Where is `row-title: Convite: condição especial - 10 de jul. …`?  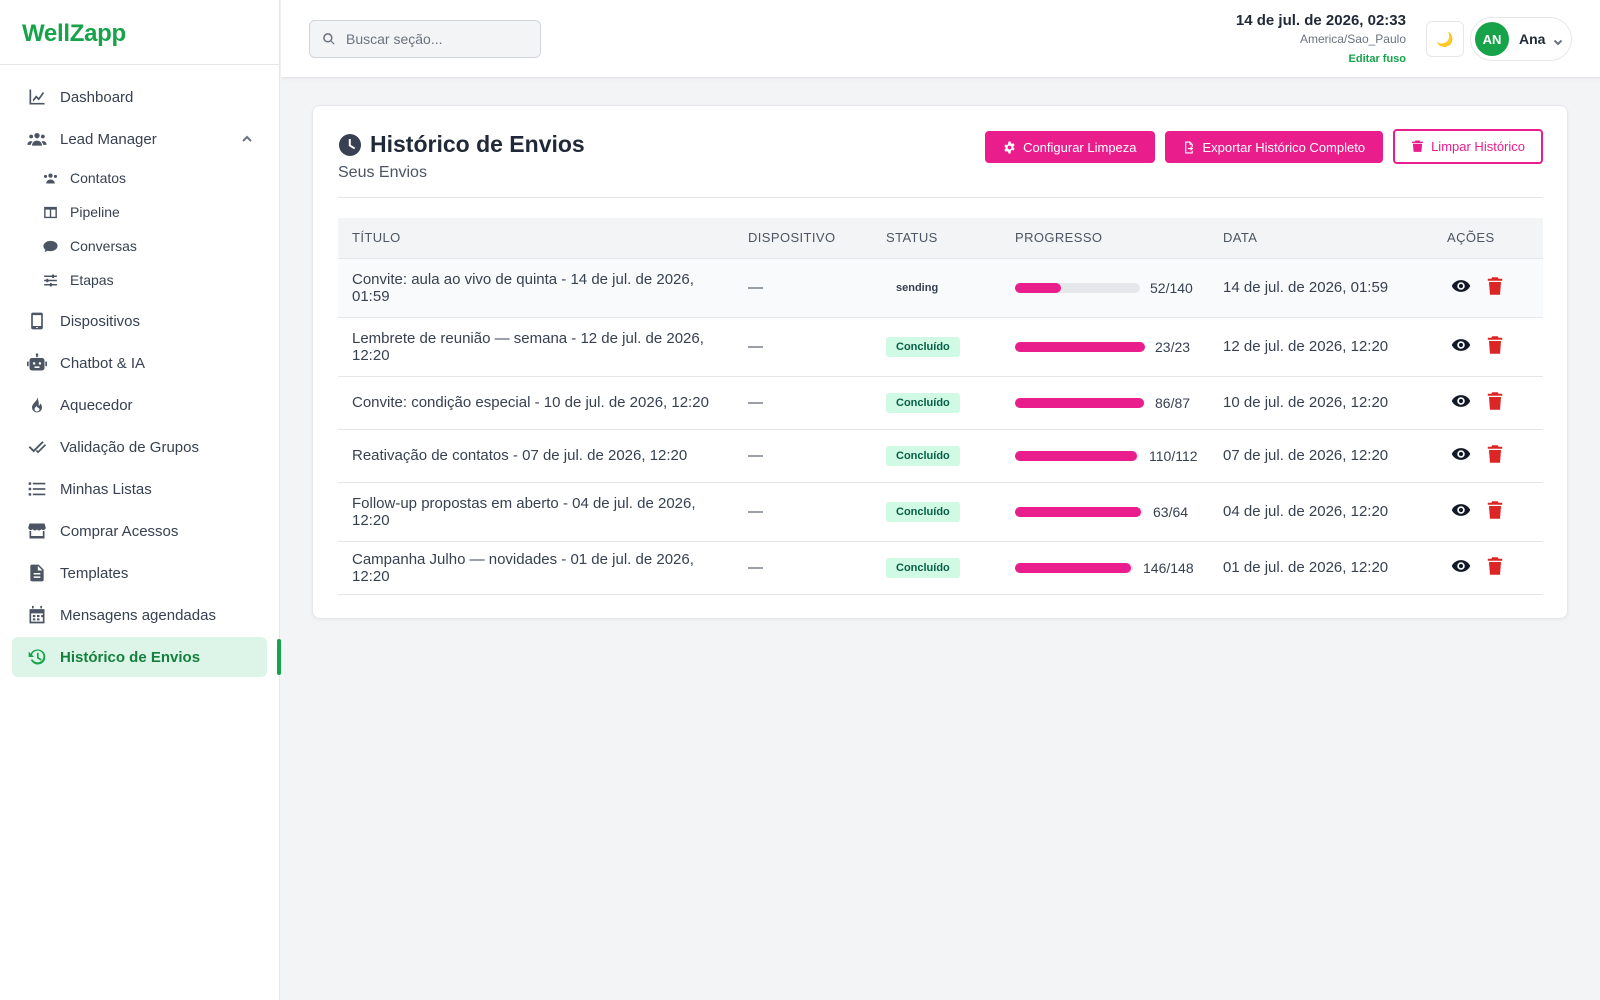 row-title: Convite: condição especial - 10 de jul. … is located at coordinates (536, 403).